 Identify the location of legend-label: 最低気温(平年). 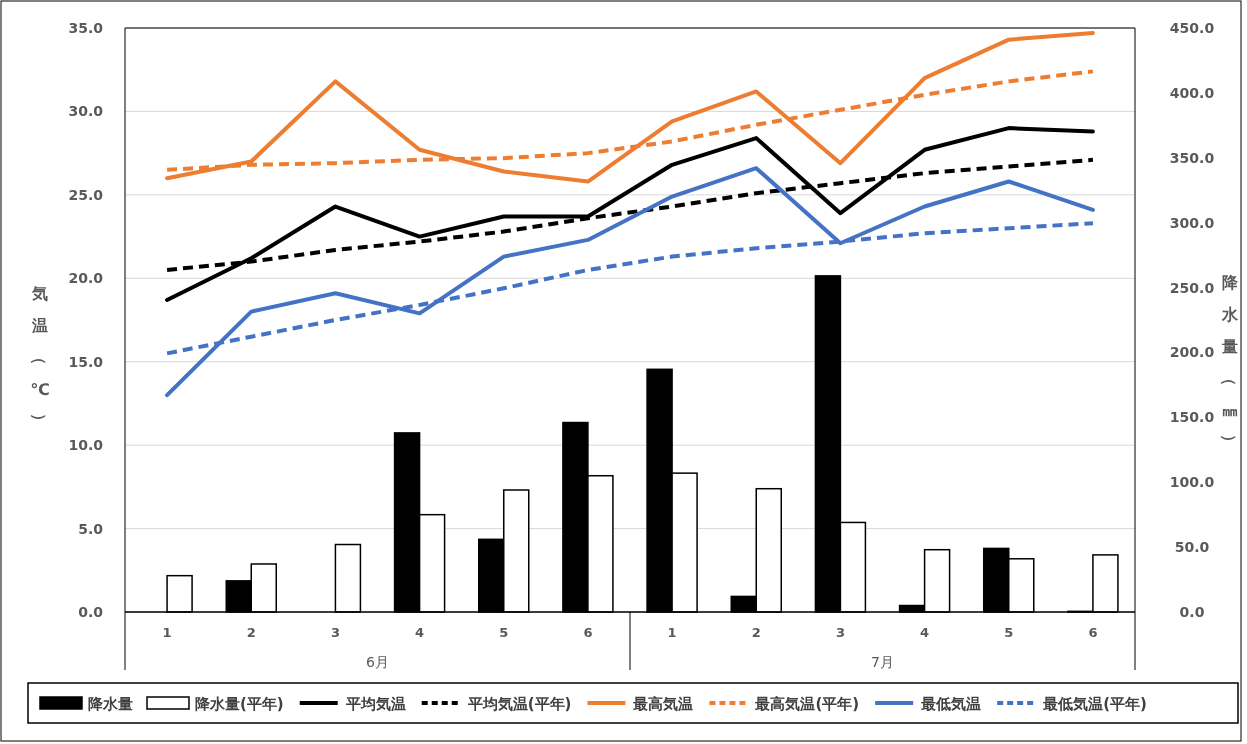
(1094, 704).